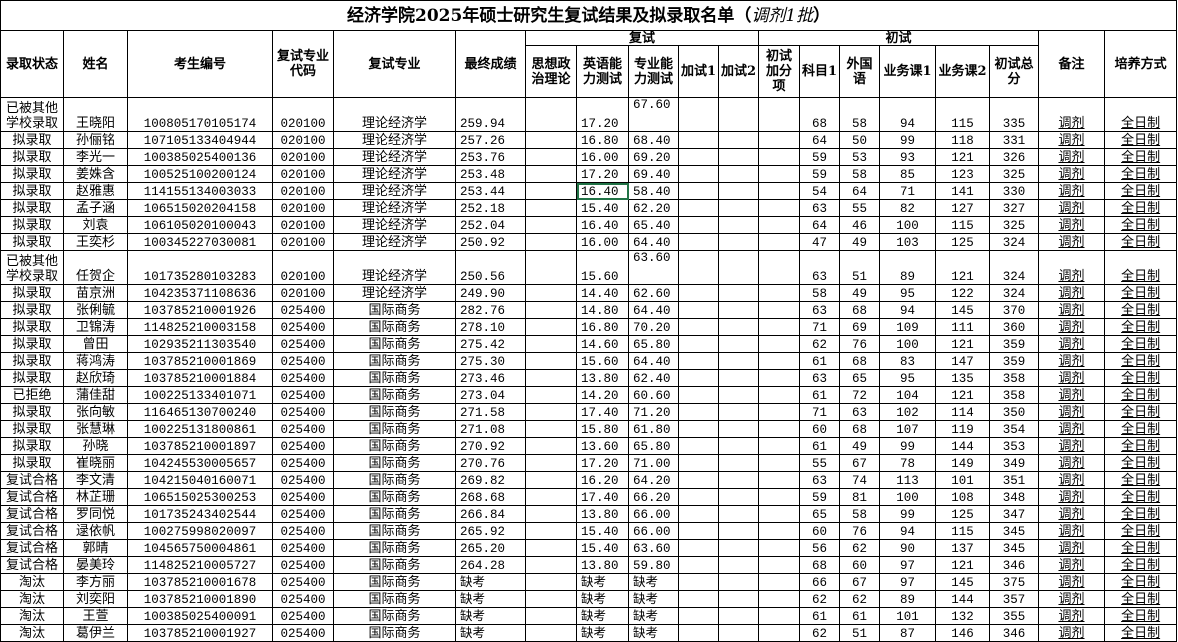 This screenshot has width=1178, height=642. I want to click on cell-foreign-language: 69, so click(859, 327).